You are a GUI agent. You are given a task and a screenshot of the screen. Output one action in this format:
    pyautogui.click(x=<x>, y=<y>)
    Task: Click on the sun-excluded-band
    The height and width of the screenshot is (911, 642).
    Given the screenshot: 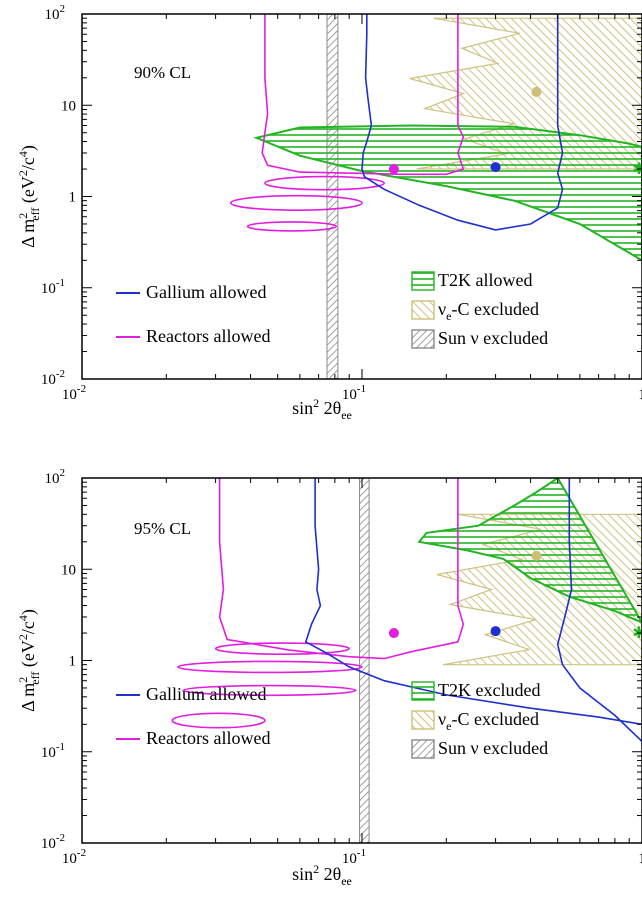 What is the action you would take?
    pyautogui.click(x=364, y=660)
    